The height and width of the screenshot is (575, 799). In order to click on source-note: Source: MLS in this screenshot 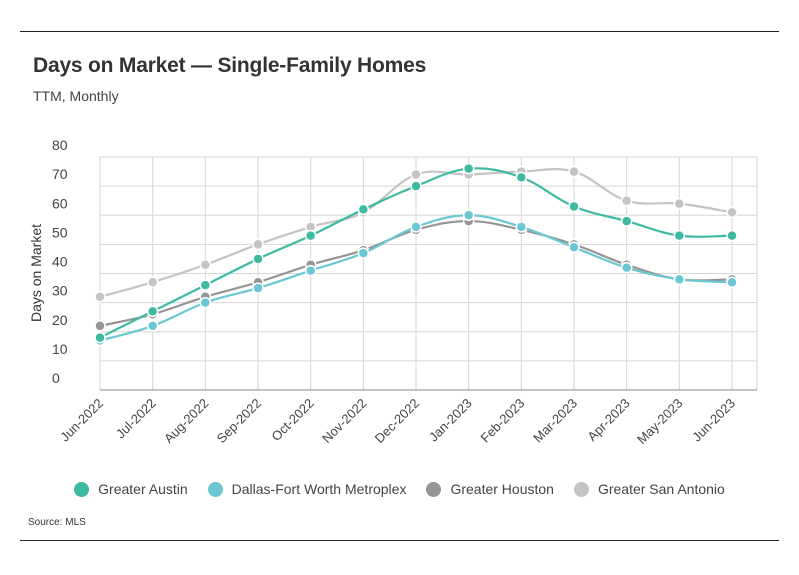, I will do `click(57, 522)`.